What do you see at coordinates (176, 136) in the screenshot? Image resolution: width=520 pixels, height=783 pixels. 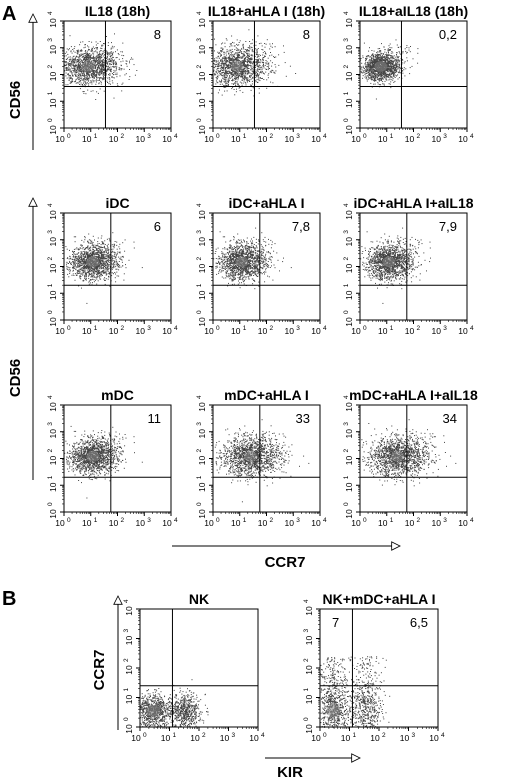 I see `x-tick-exponent: 4` at bounding box center [176, 136].